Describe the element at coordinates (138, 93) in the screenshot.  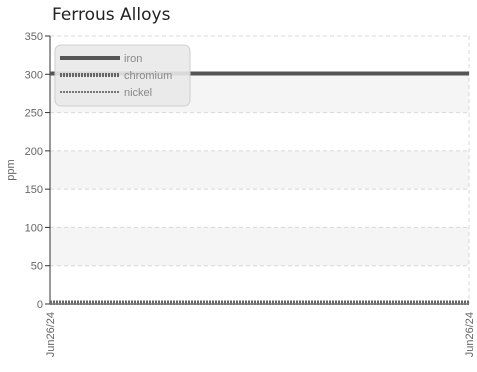
I see `legend-label-nickel: nickel` at that location.